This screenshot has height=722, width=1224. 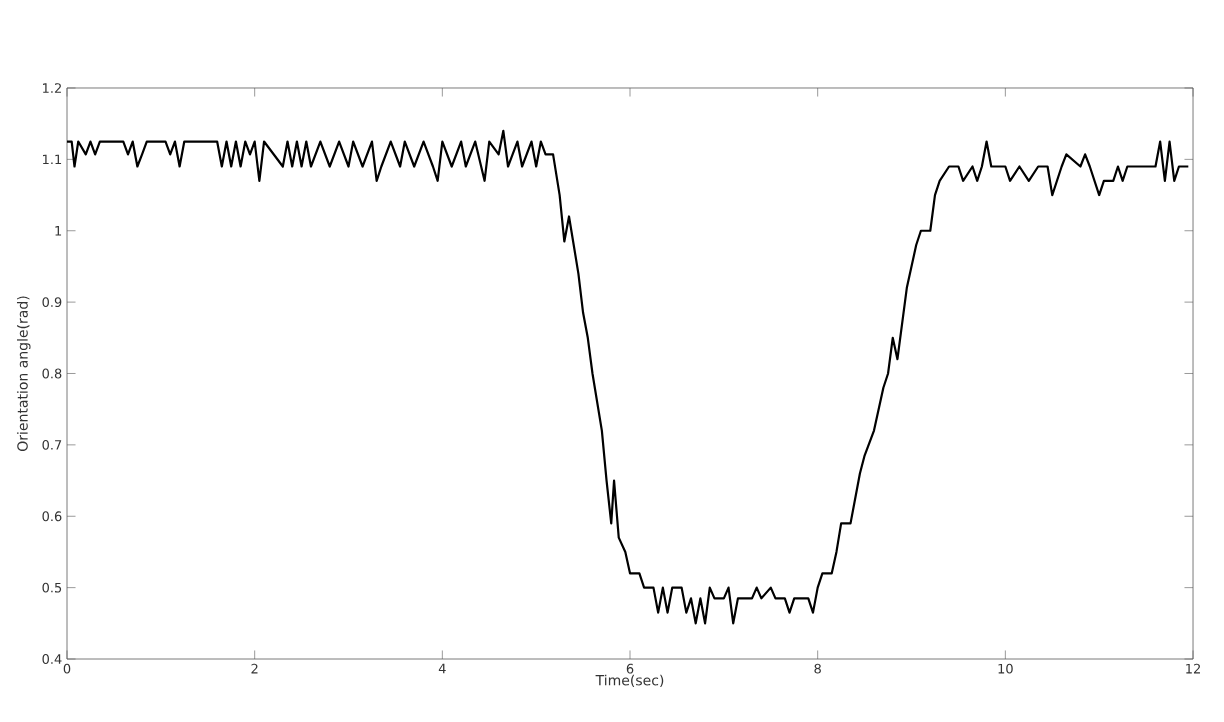 I want to click on x-tick-label: 10, so click(x=1005, y=668).